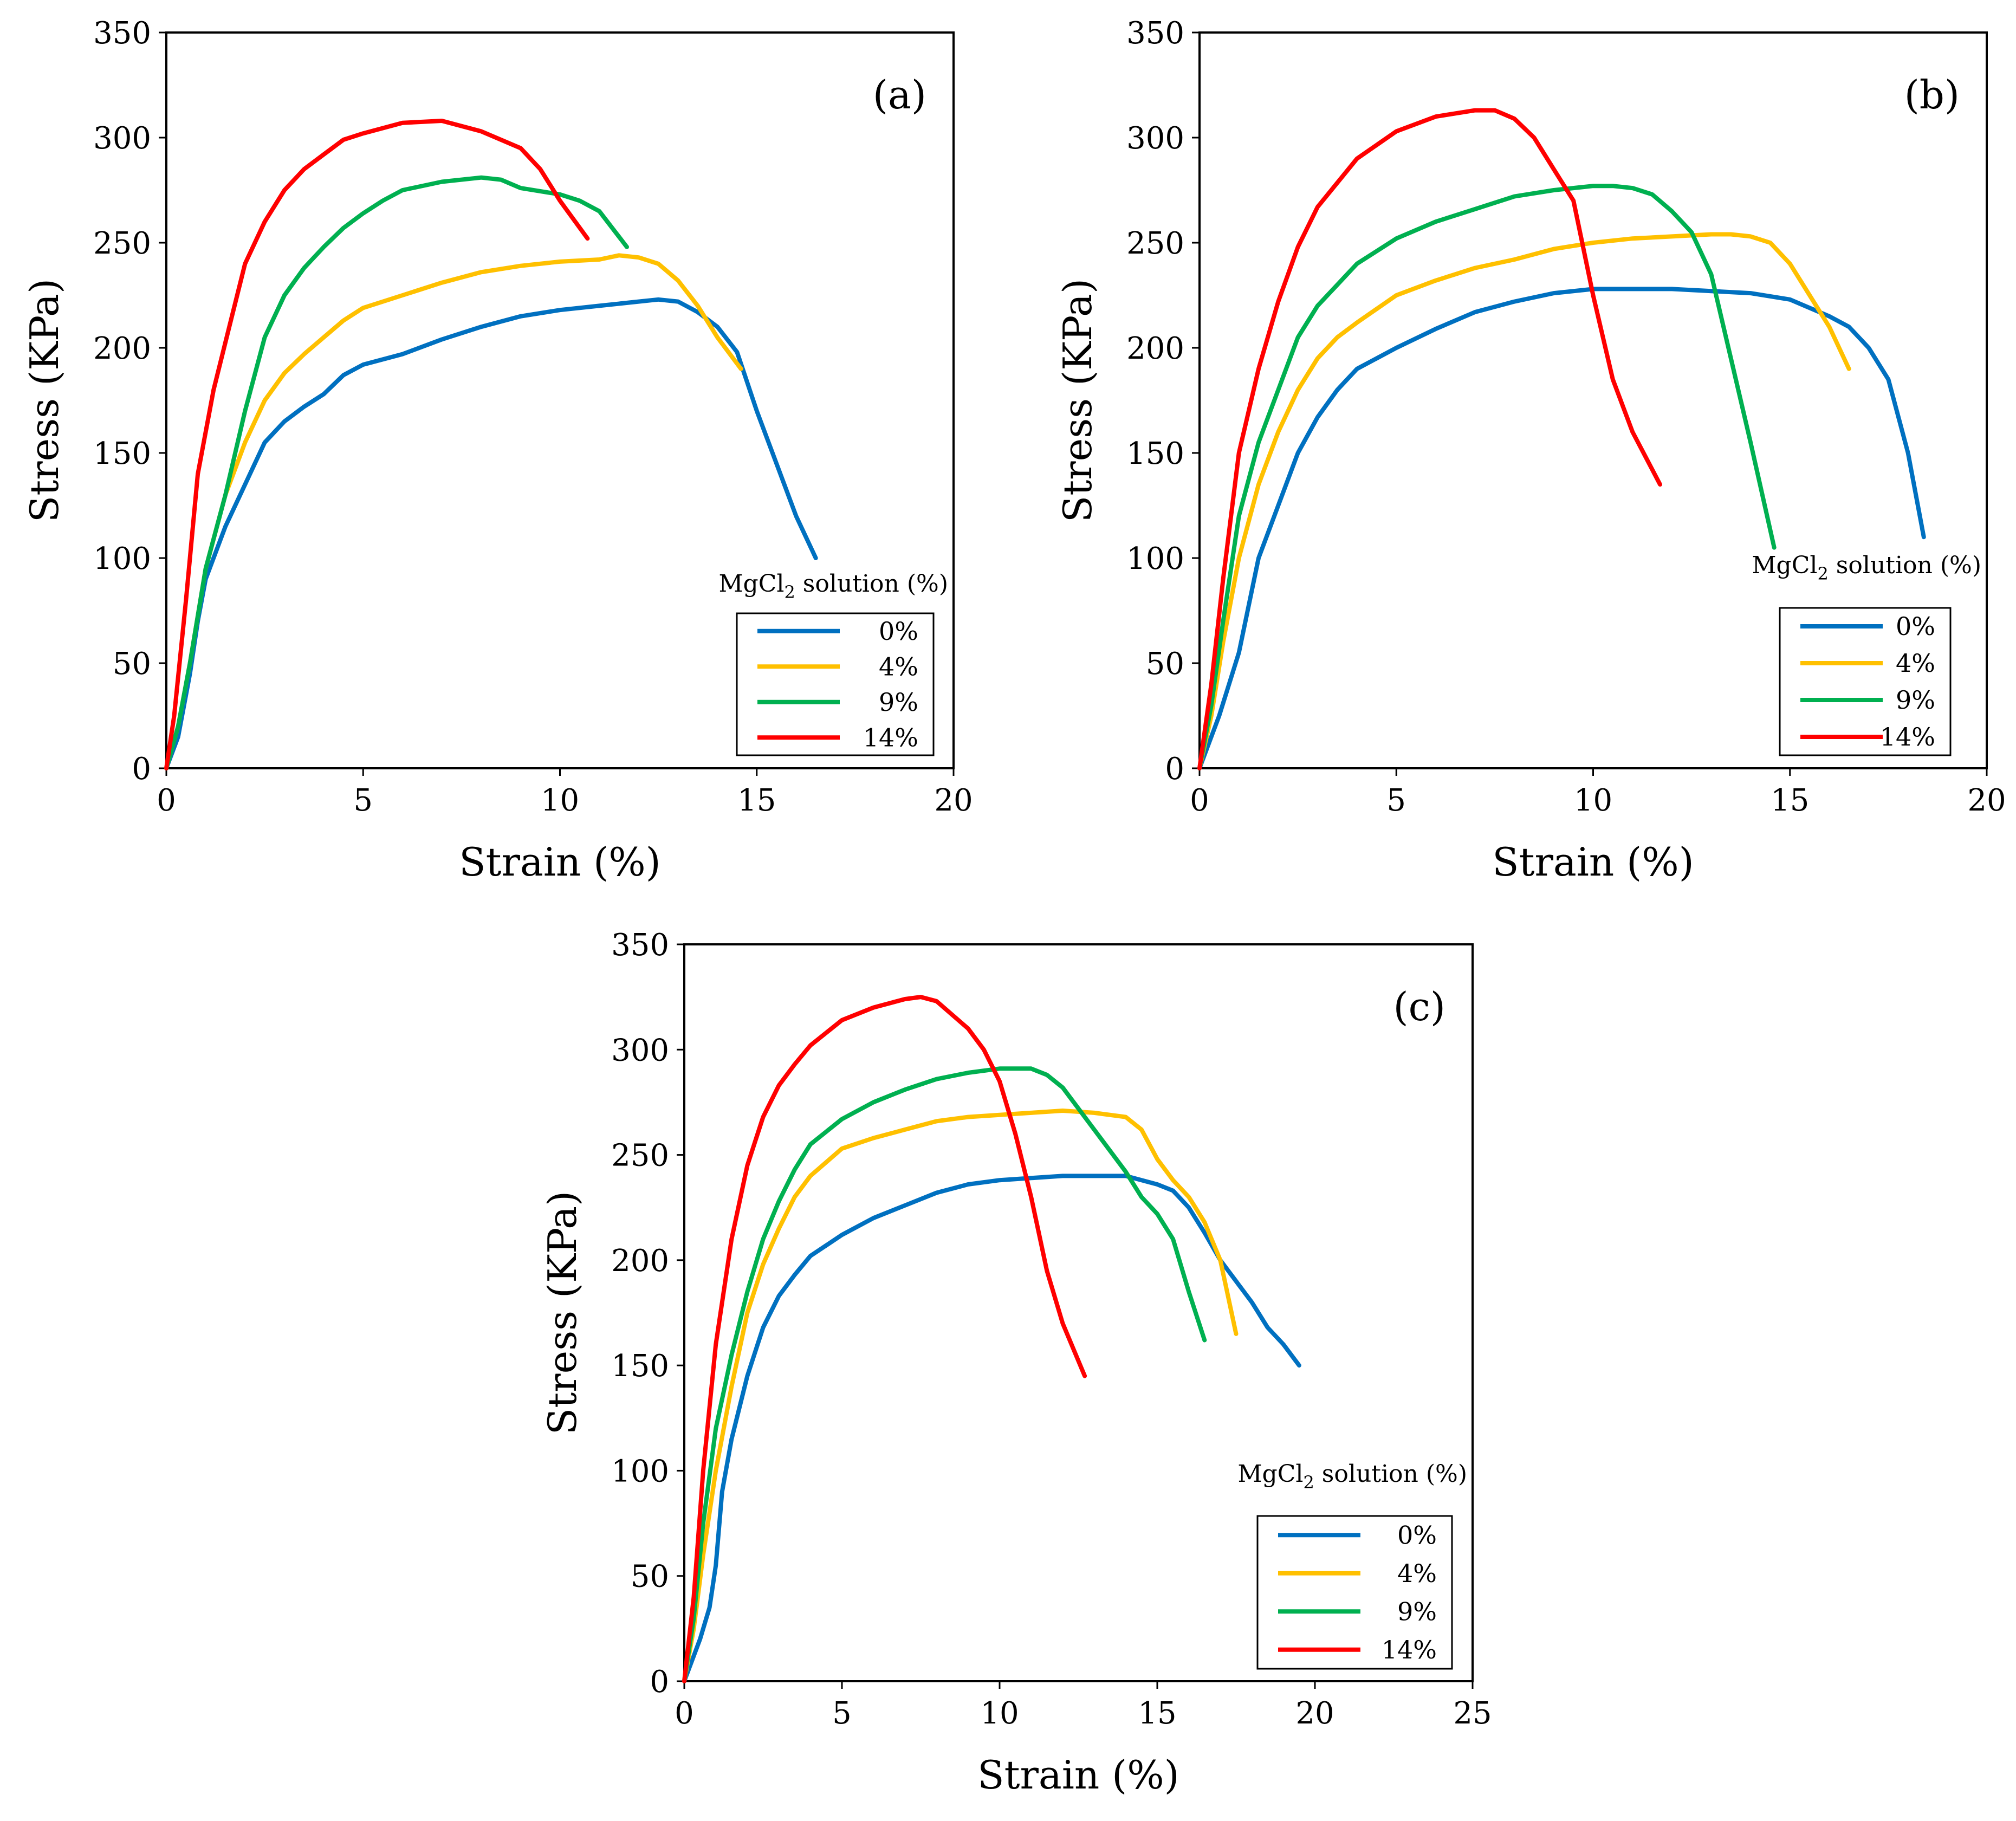 This screenshot has height=1821, width=2016. What do you see at coordinates (899, 95) in the screenshot?
I see `panel-label: (a)` at bounding box center [899, 95].